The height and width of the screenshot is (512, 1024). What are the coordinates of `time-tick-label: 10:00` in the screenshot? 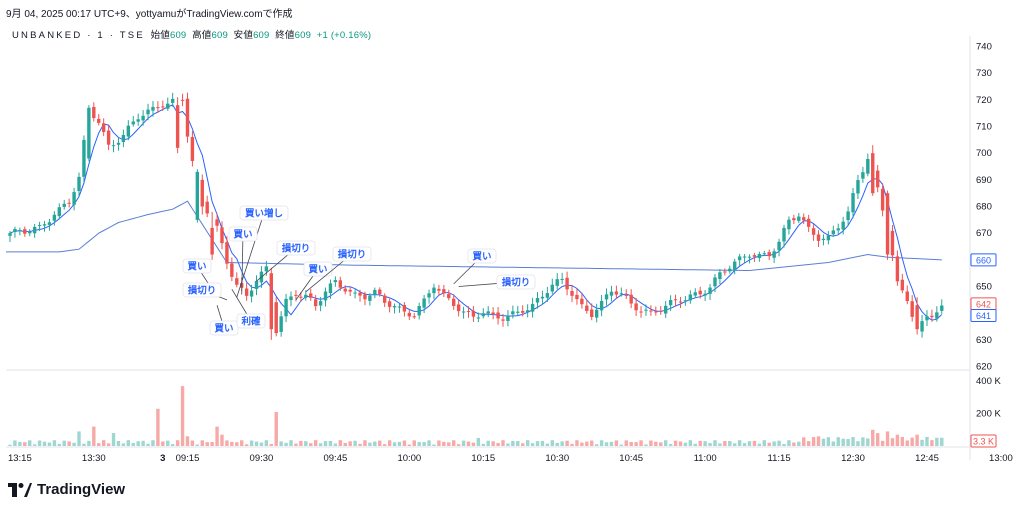 It's located at (409, 458).